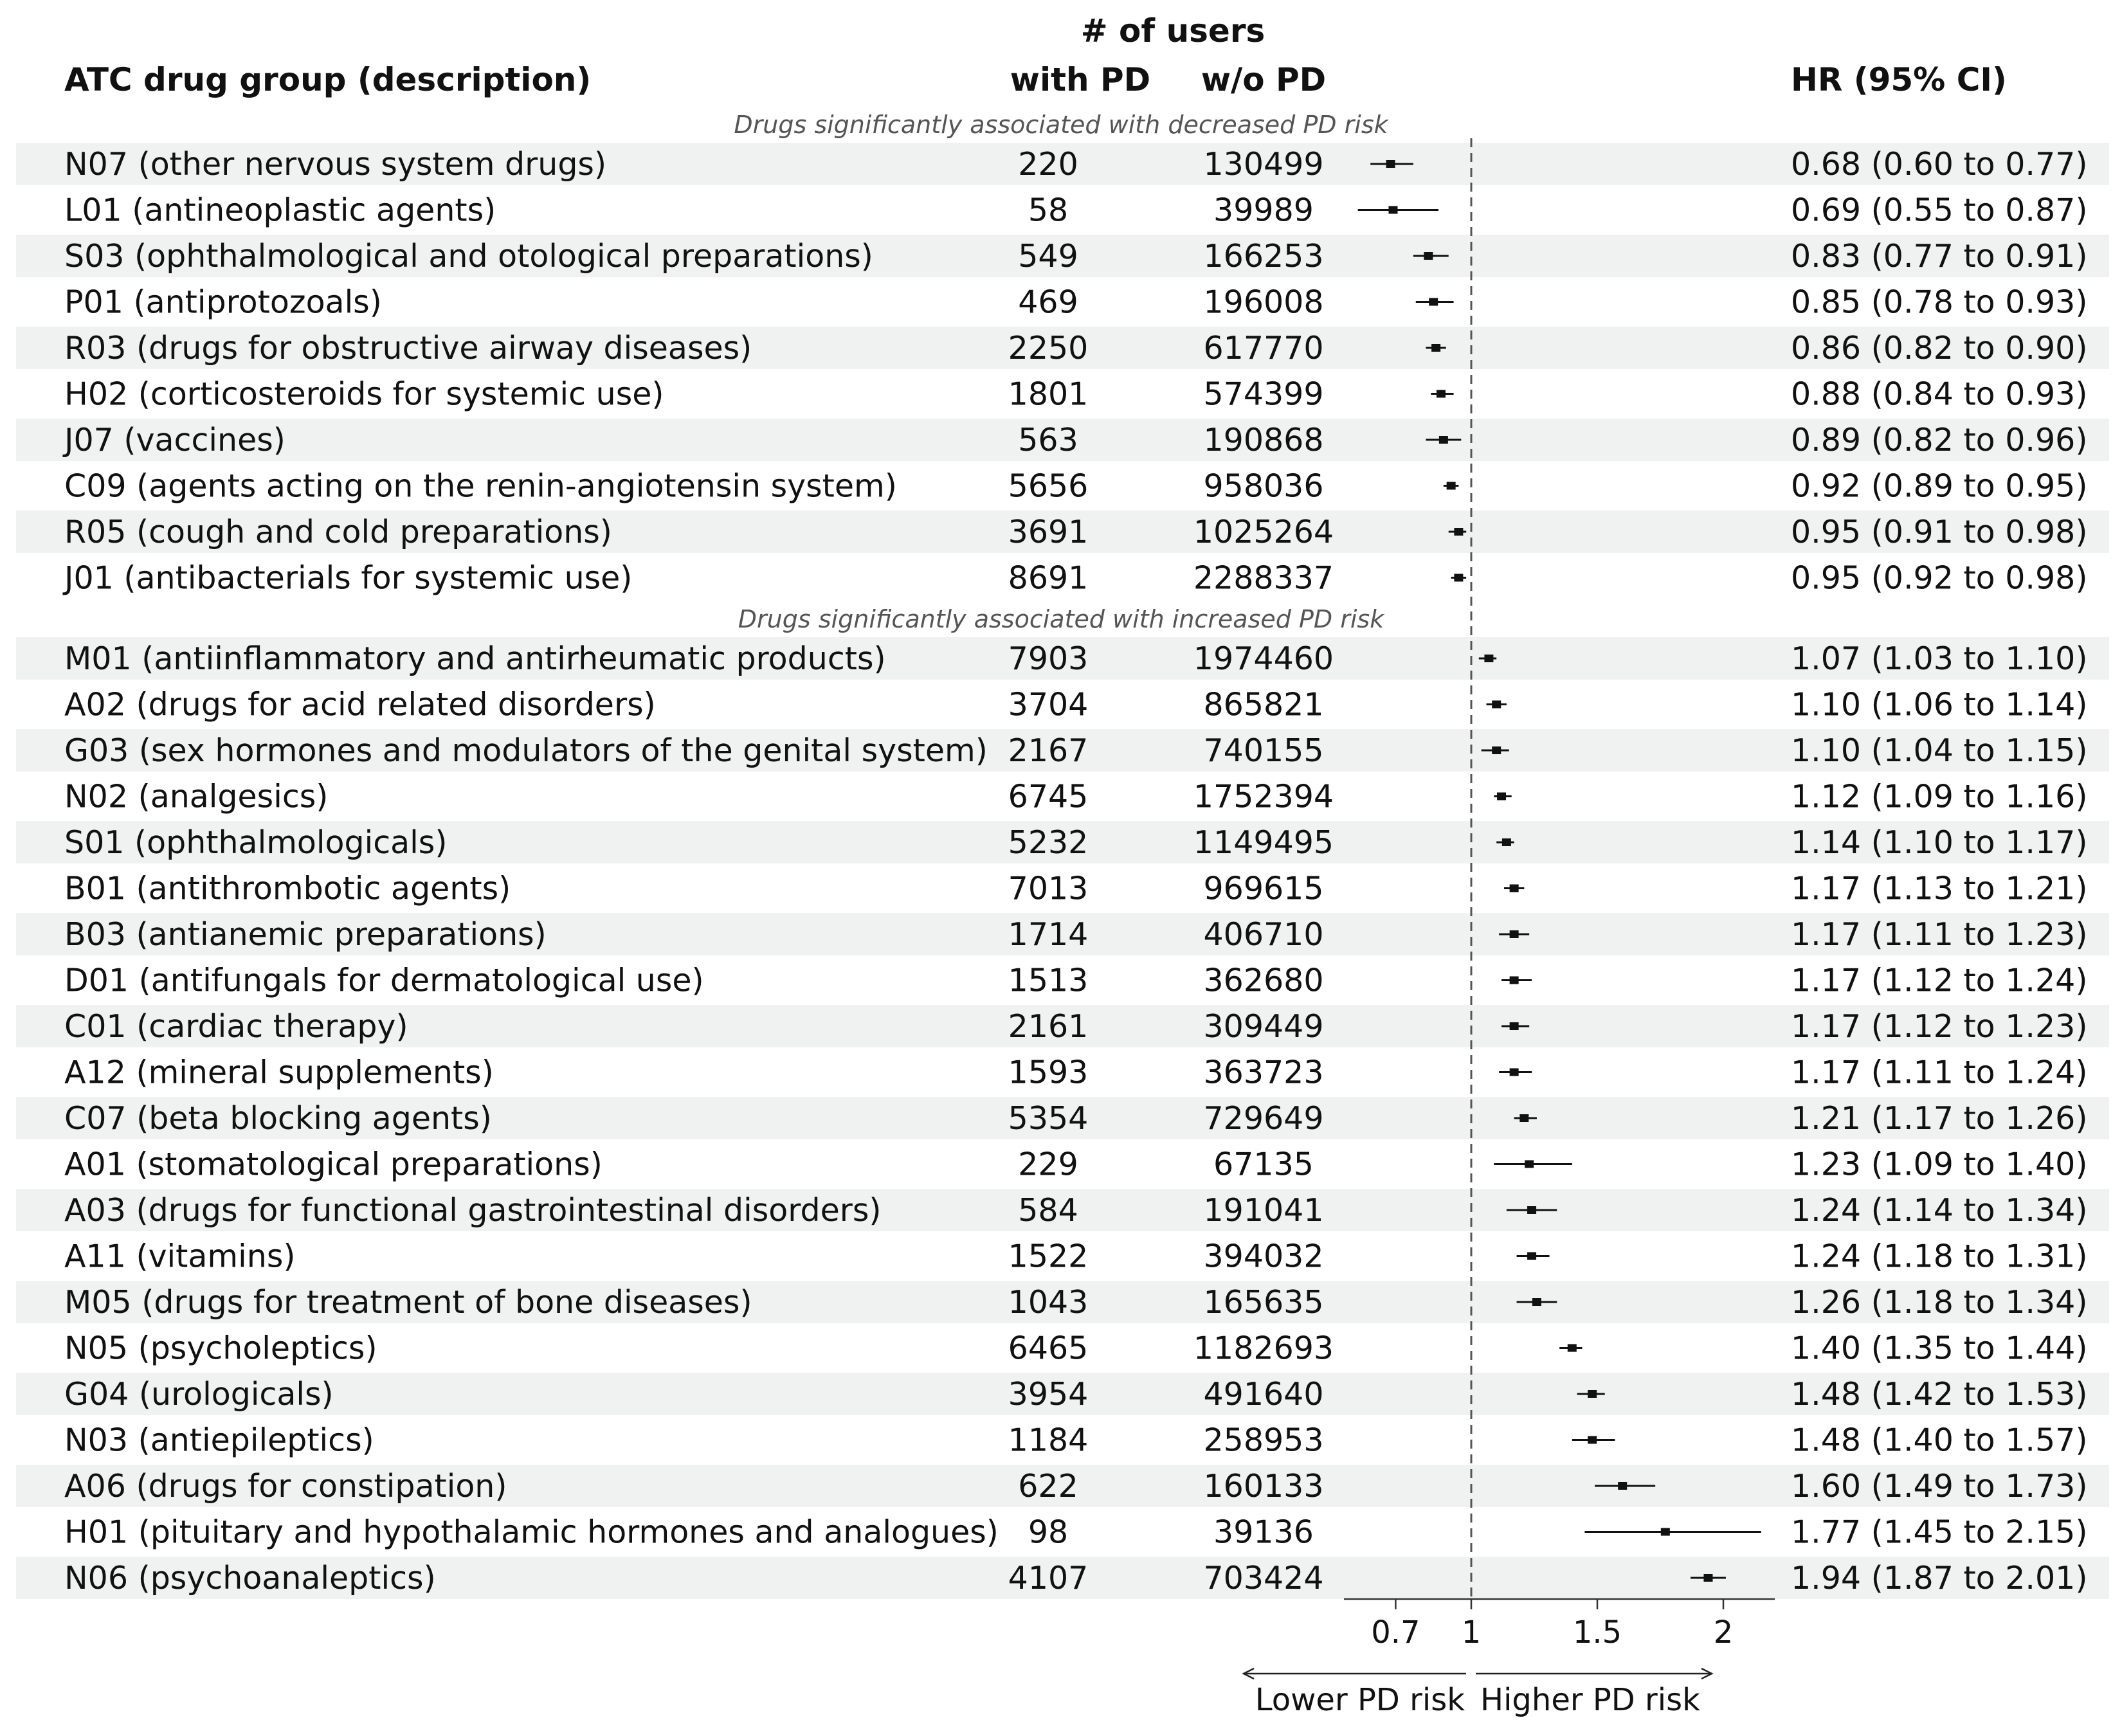 The width and height of the screenshot is (2122, 1736). Describe the element at coordinates (1263, 750) in the screenshot. I see `without-pd-count: 740155` at that location.